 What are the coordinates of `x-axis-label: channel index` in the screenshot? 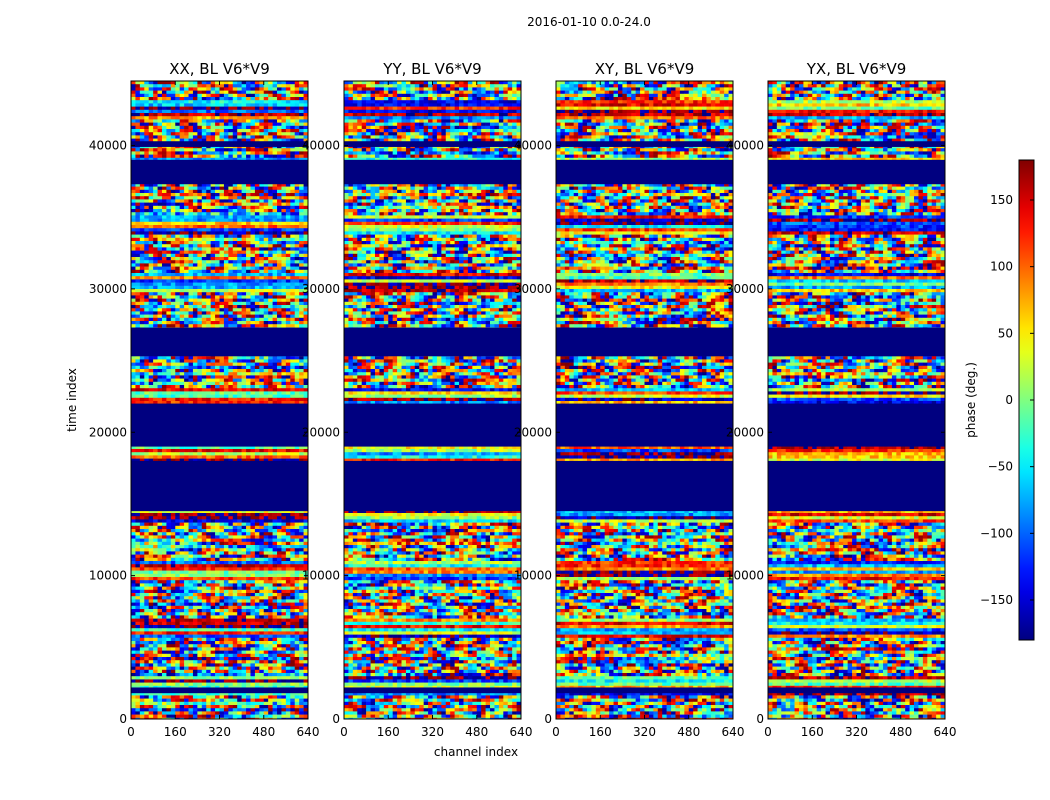 It's located at (476, 752).